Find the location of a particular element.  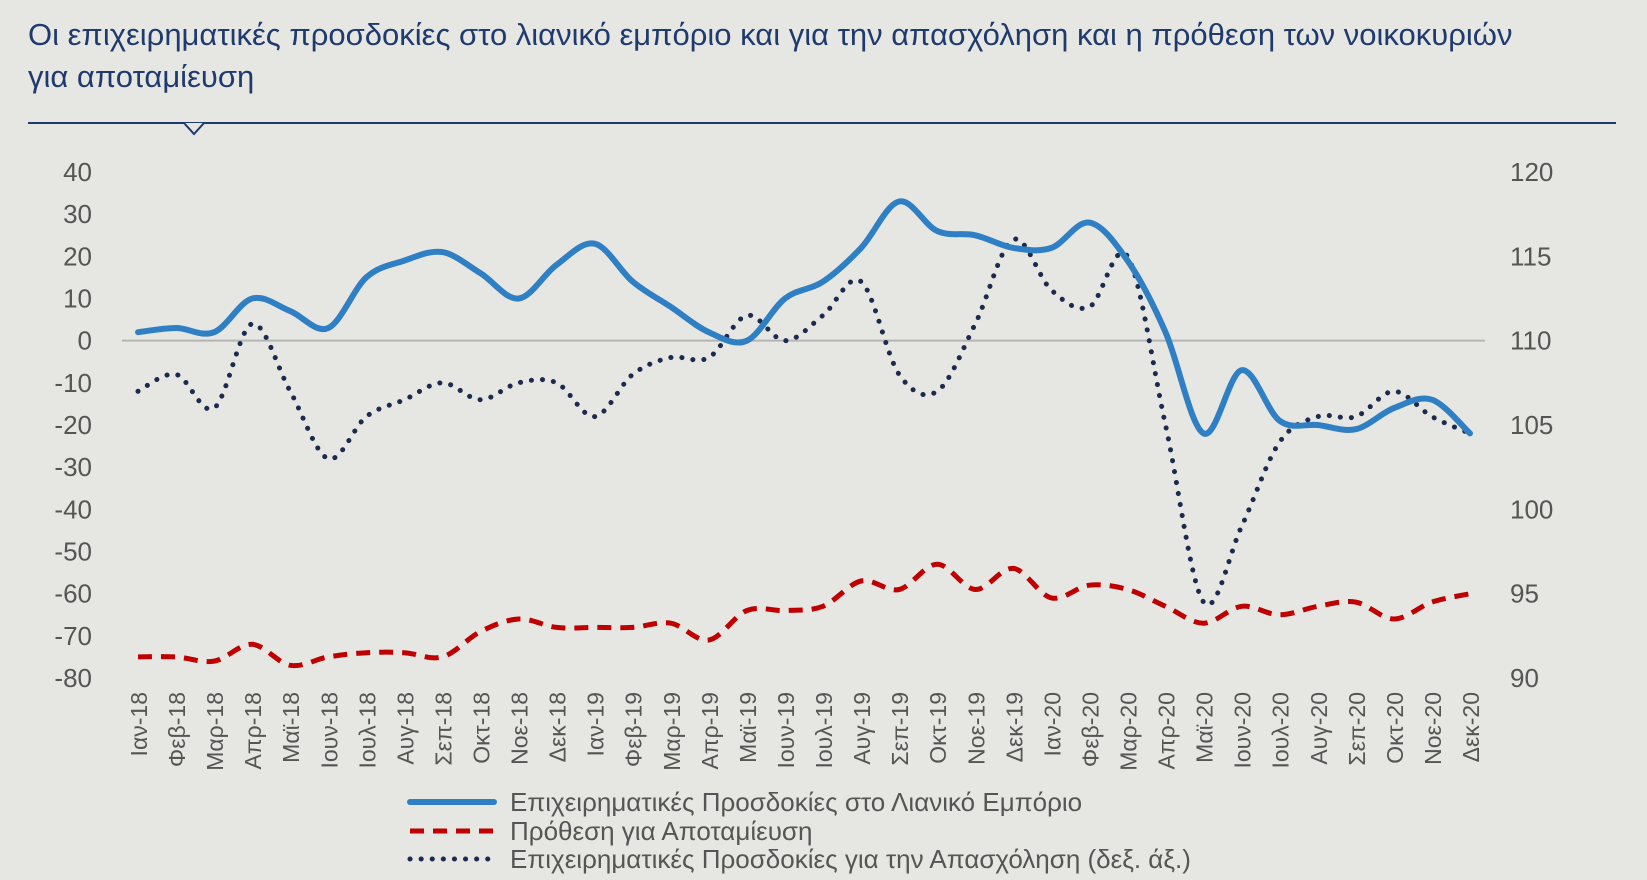

series-saving-intention-line is located at coordinates (804, 615).